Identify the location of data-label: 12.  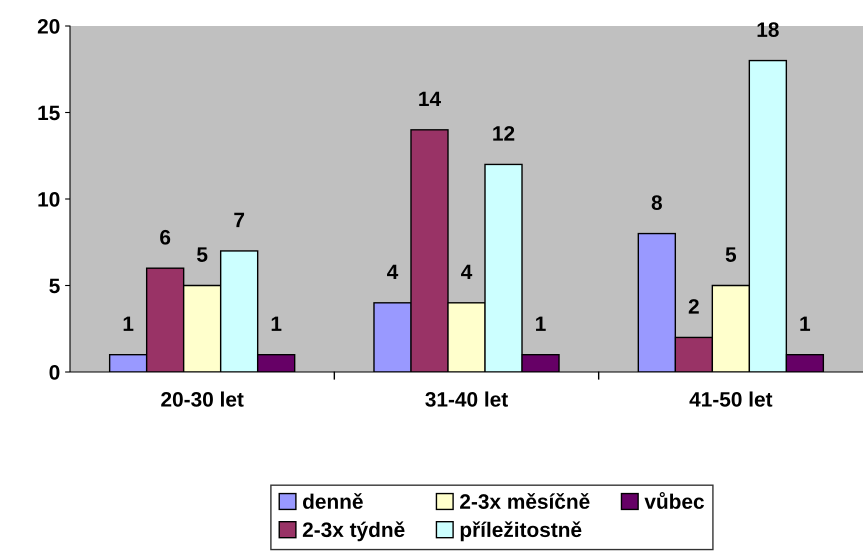
(503, 133).